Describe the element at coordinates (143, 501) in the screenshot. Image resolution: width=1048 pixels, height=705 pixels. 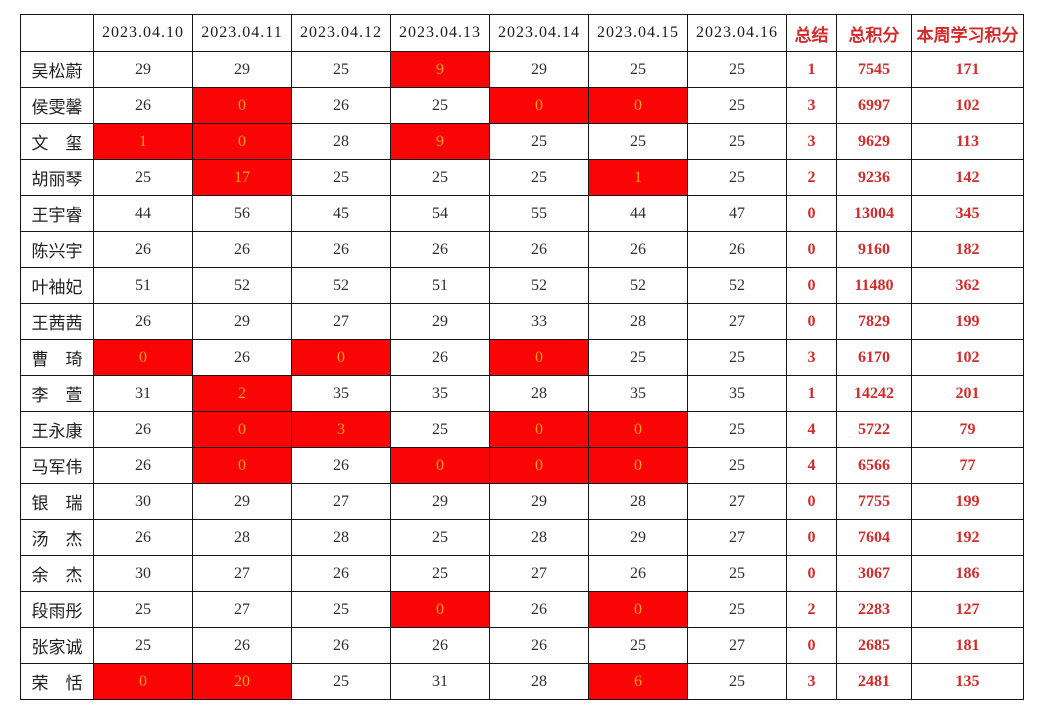
I see `score-cell: 30` at that location.